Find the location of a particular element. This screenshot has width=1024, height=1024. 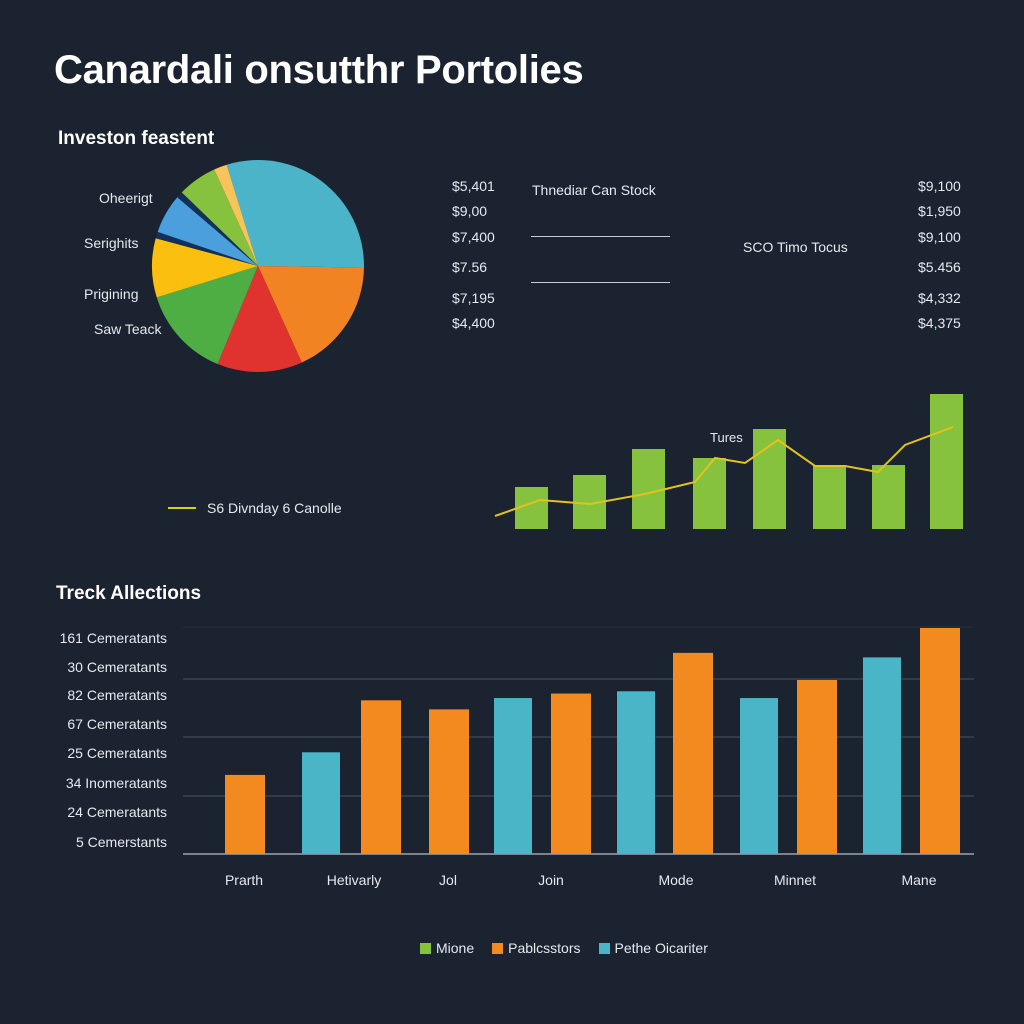

stock-table-title: Thnediar Can Stock is located at coordinates (594, 190).